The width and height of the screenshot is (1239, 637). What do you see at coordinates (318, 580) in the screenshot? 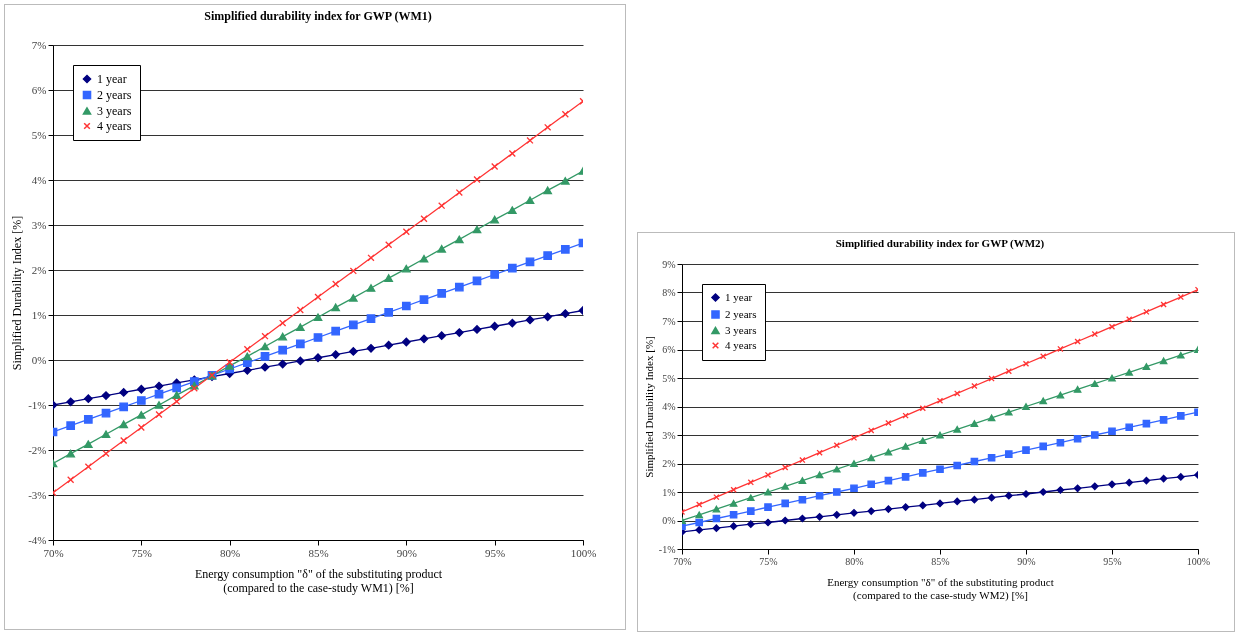
I see `x-axis-title: Energy consumption "δ" of the substituting product (compared to the case-study WM1) [%]` at bounding box center [318, 580].